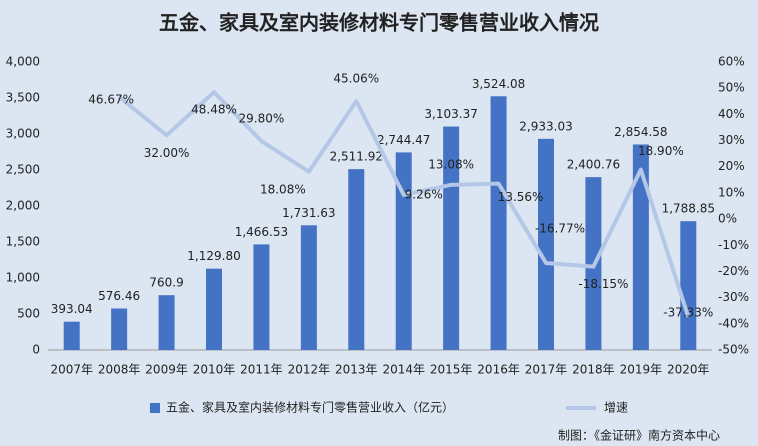 The width and height of the screenshot is (758, 446). I want to click on line-value-label: 18.08%, so click(283, 189).